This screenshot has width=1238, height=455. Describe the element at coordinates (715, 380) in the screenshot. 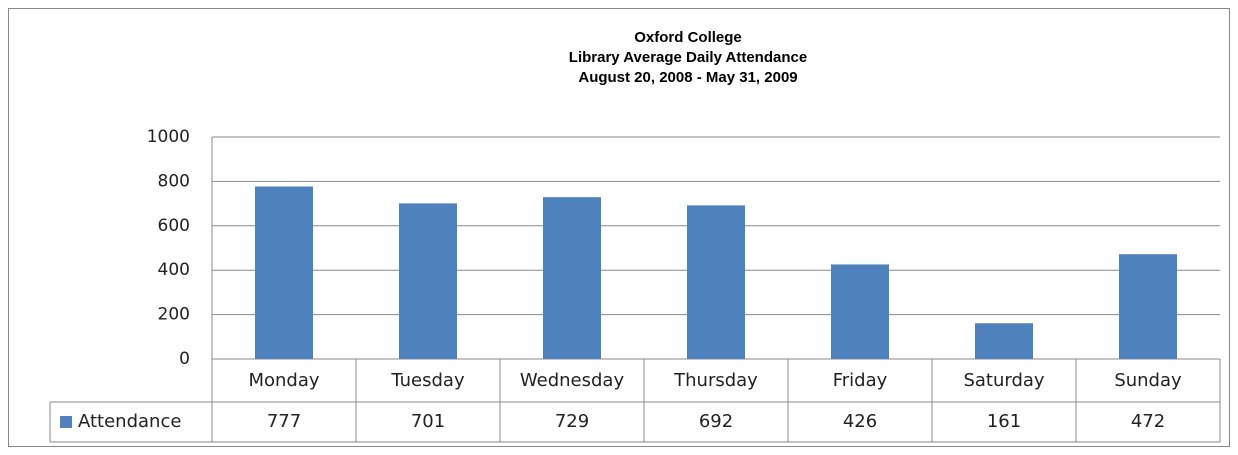

I see `x-tick-label: Thursday` at that location.